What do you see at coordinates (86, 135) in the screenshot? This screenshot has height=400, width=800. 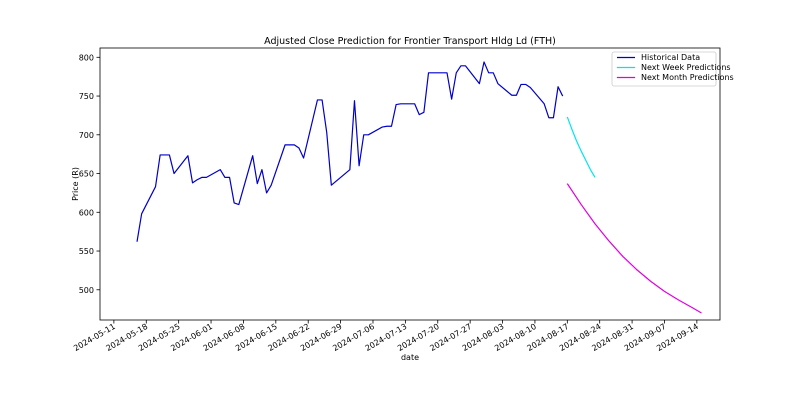 I see `y-tick-label: 700` at bounding box center [86, 135].